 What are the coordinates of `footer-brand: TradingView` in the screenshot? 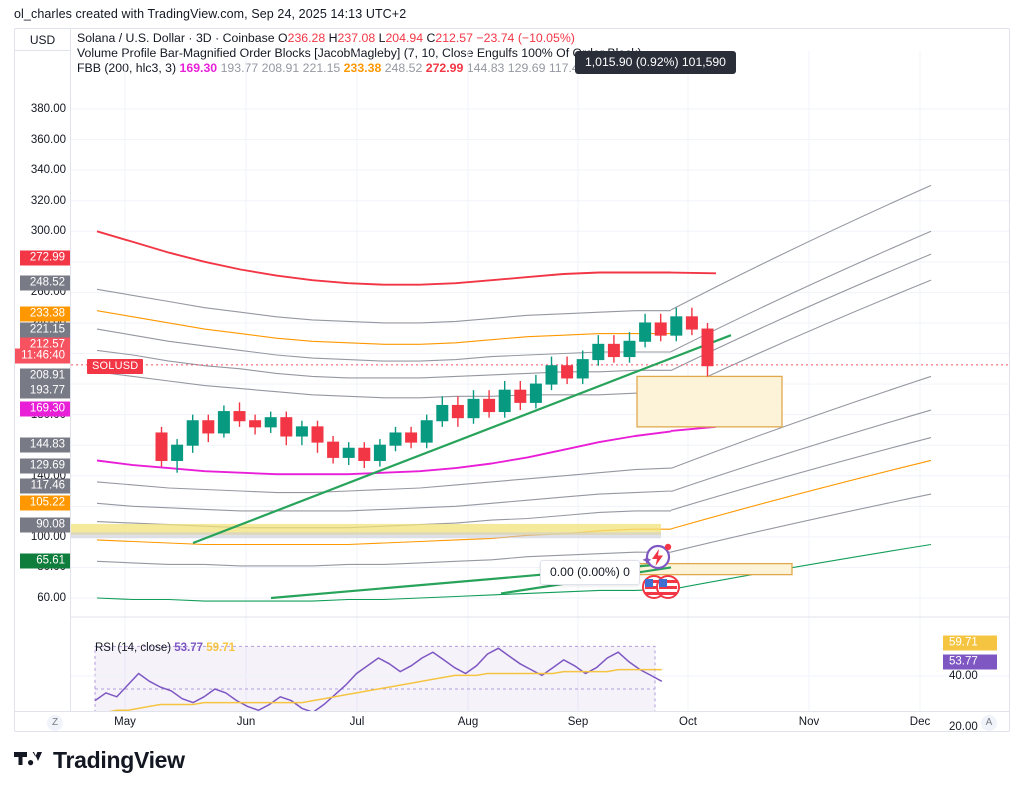 It's located at (99, 760).